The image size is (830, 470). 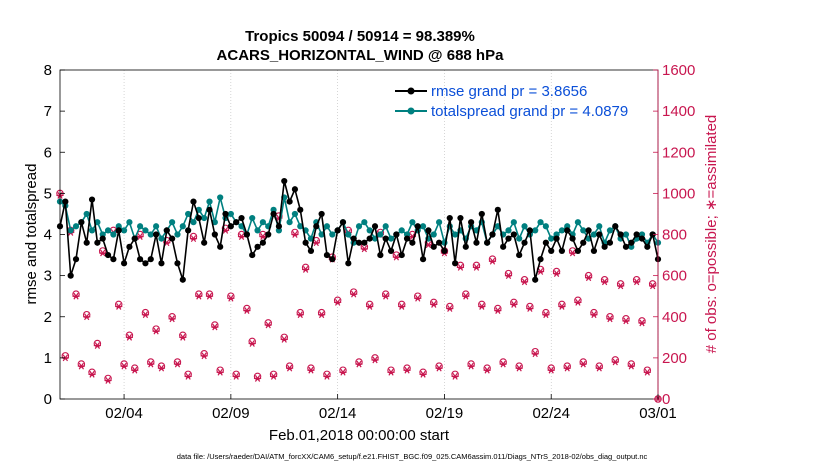 What do you see at coordinates (48, 193) in the screenshot?
I see `y-tick-label: 5` at bounding box center [48, 193].